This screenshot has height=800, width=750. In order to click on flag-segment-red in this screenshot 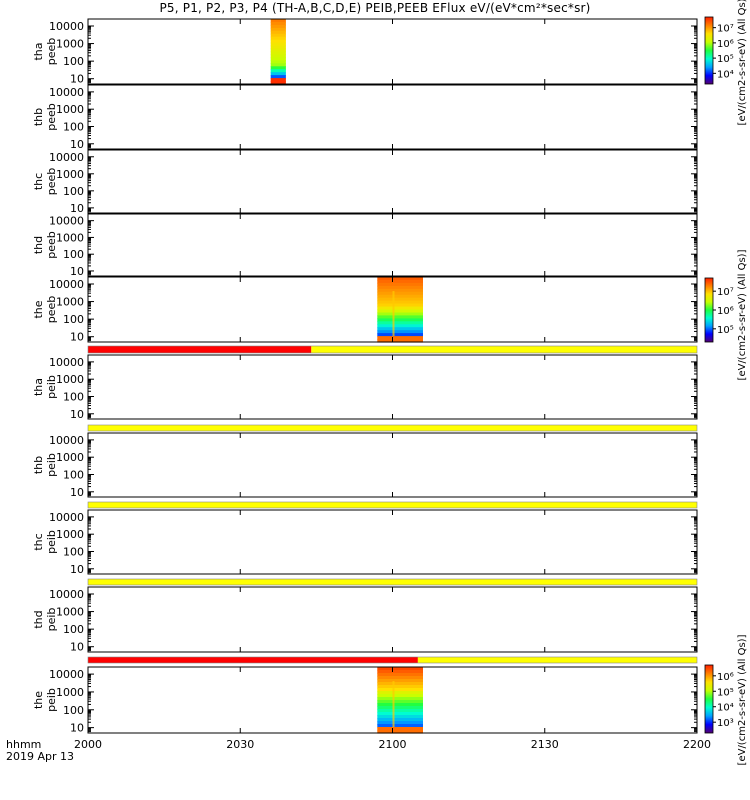, I will do `click(253, 660)`.